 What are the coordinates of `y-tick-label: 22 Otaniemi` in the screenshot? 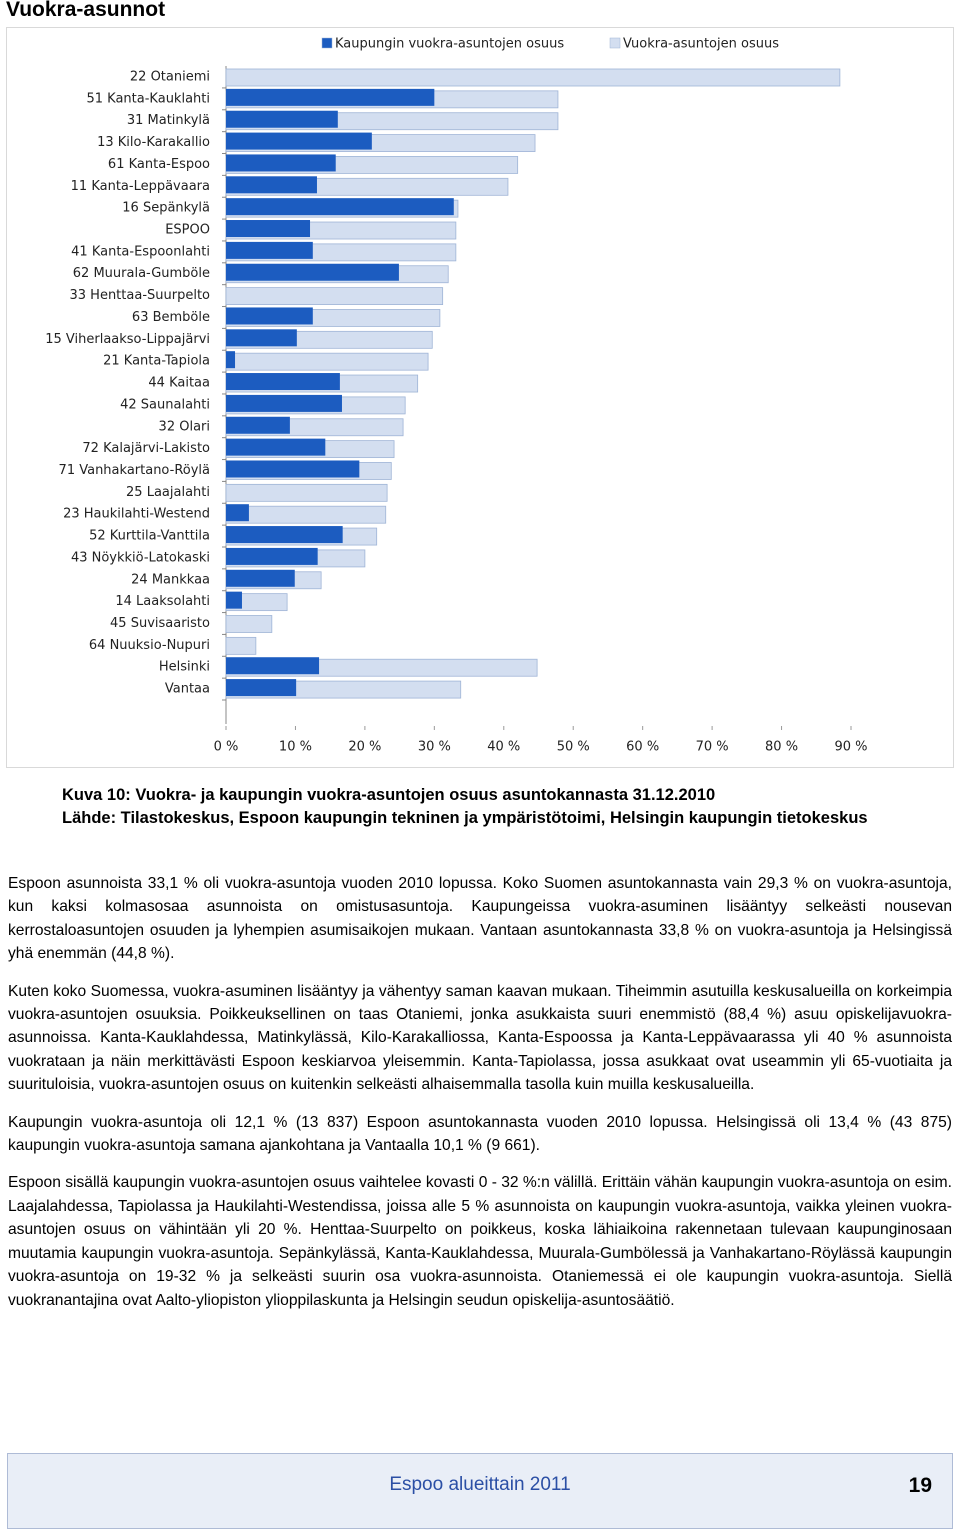 It's located at (170, 77).